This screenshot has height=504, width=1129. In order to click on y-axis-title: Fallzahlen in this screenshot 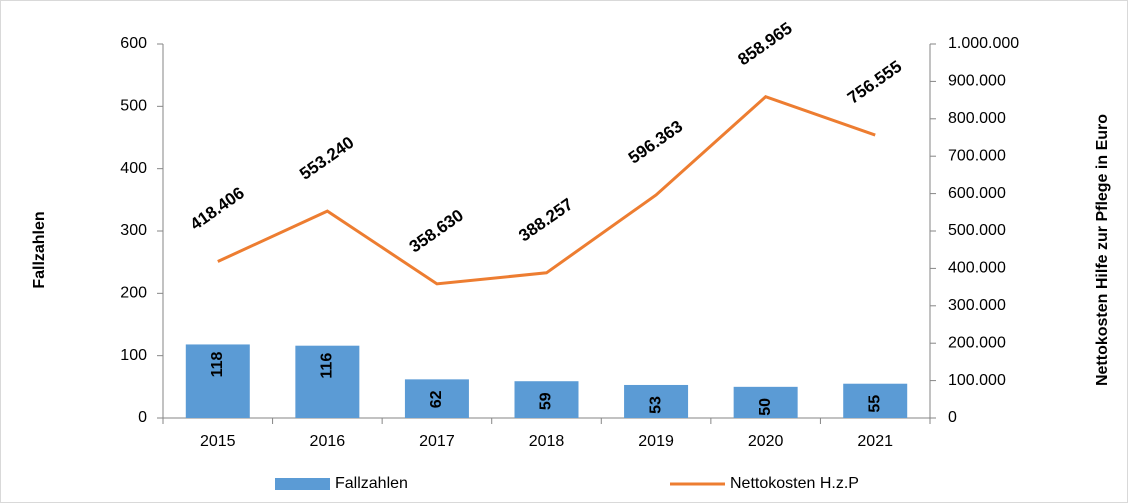, I will do `click(39, 249)`.